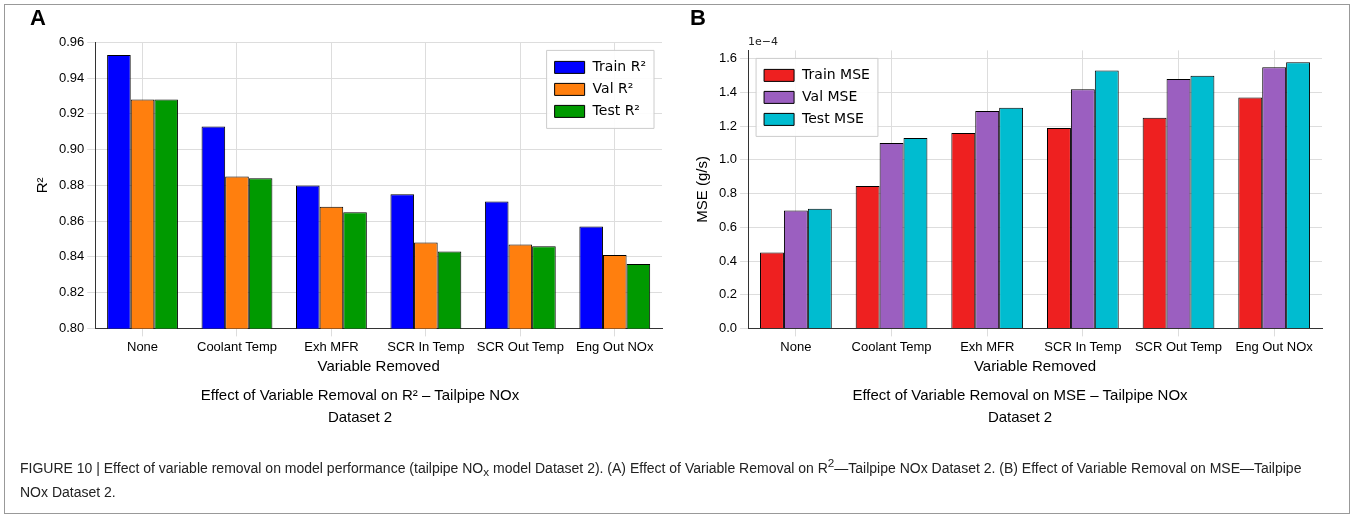  What do you see at coordinates (613, 88) in the screenshot?
I see `legend-label: Val R²` at bounding box center [613, 88].